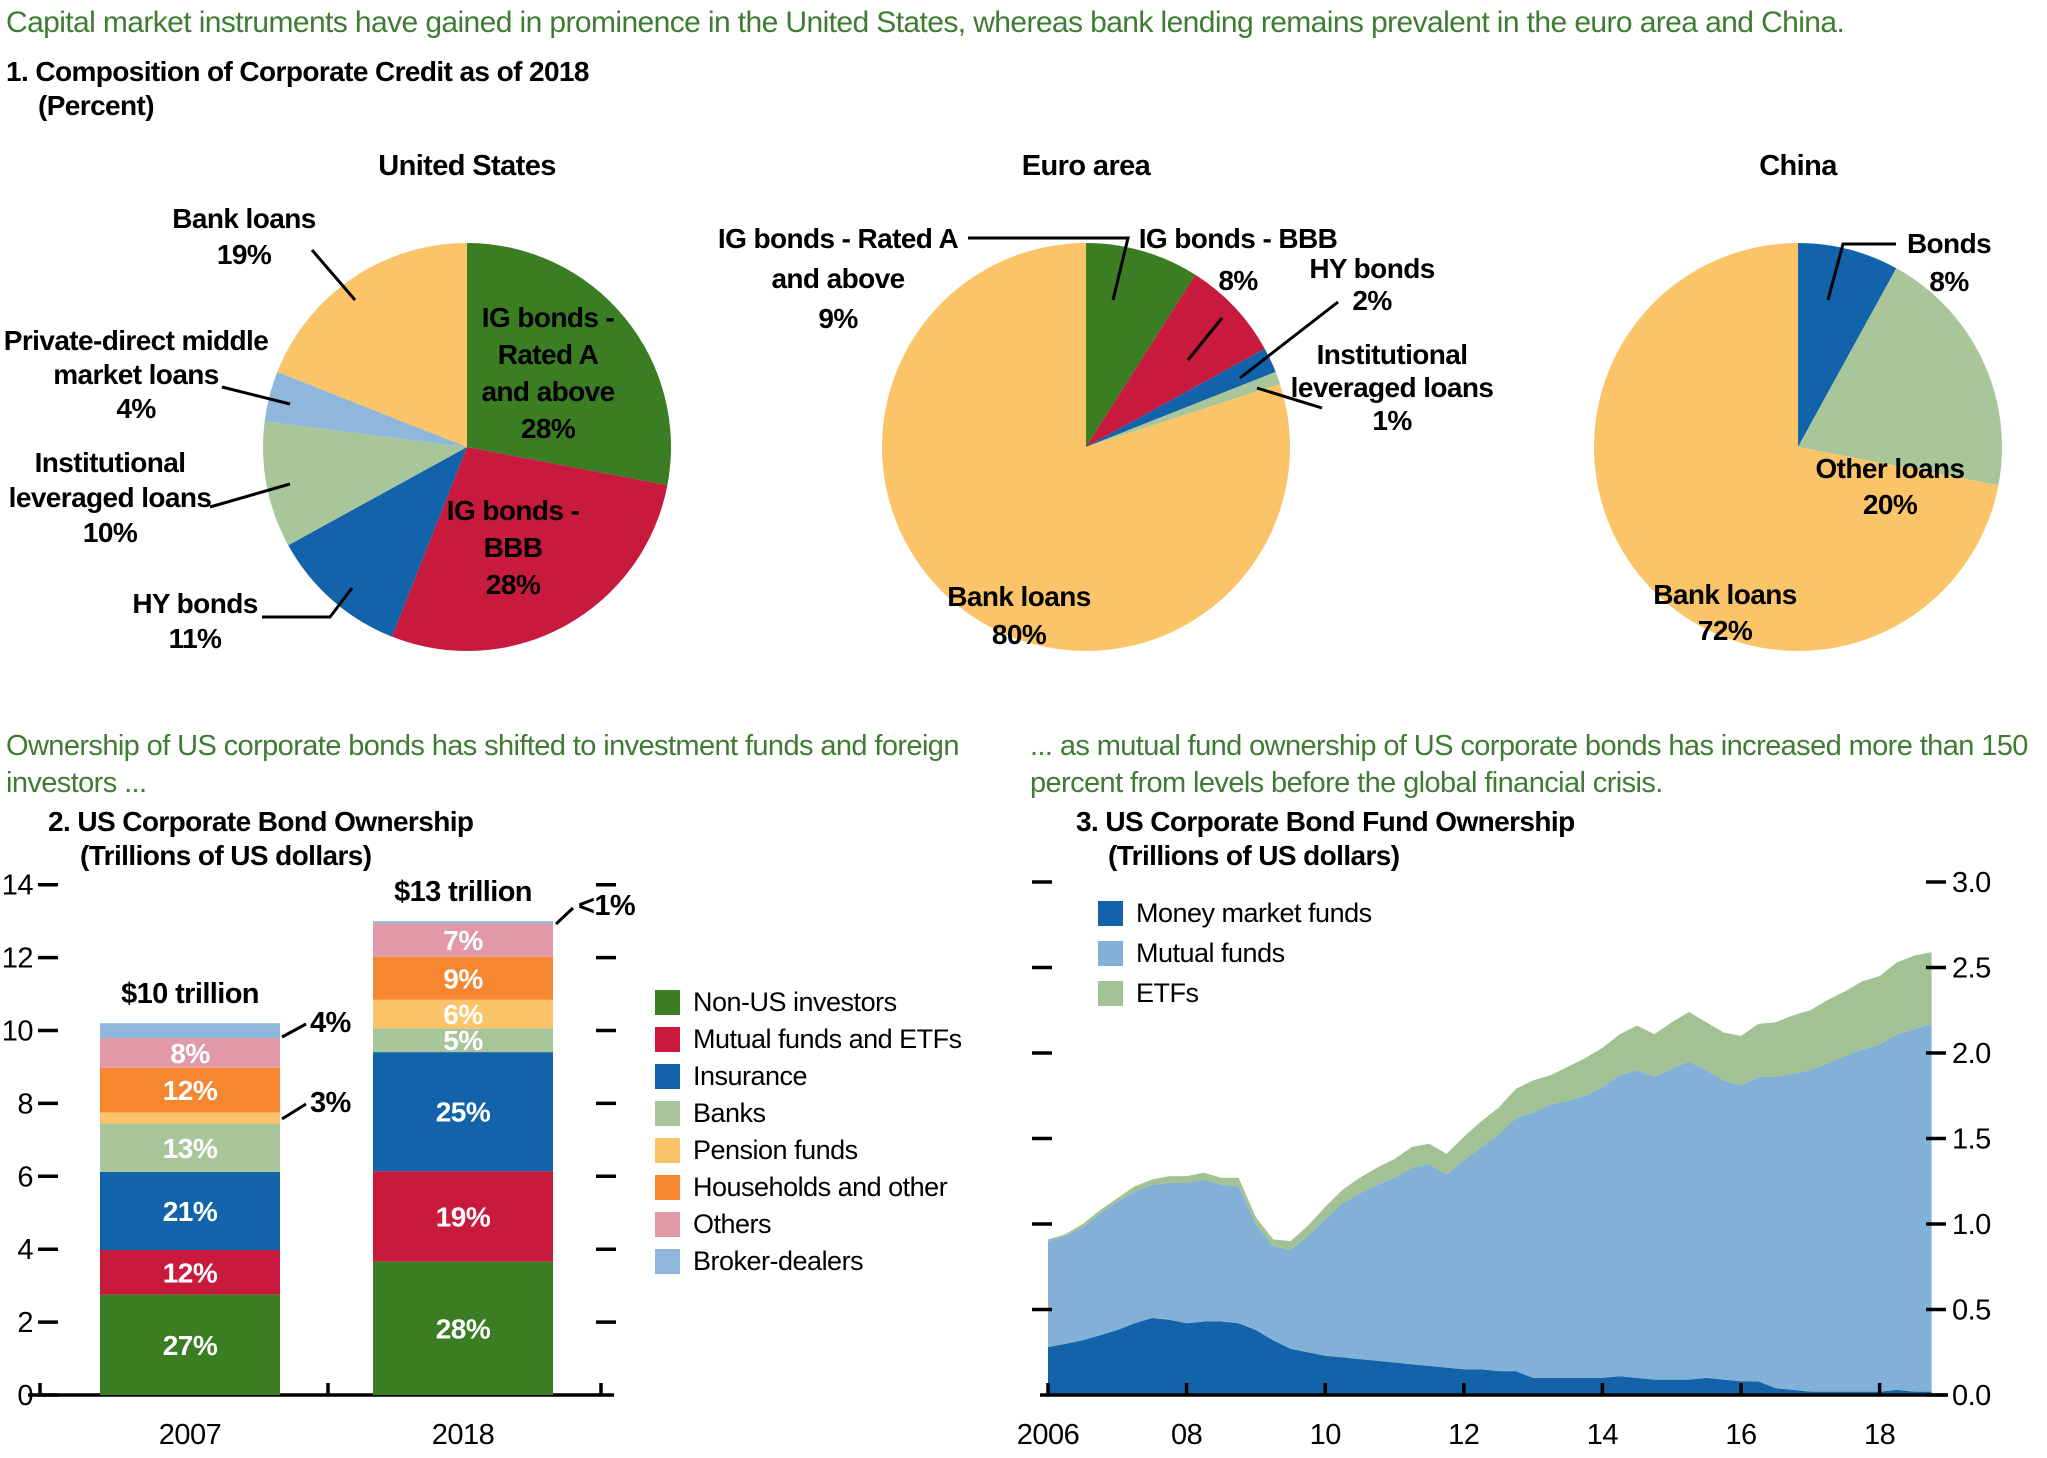  What do you see at coordinates (467, 166) in the screenshot?
I see `pie-title: United States` at bounding box center [467, 166].